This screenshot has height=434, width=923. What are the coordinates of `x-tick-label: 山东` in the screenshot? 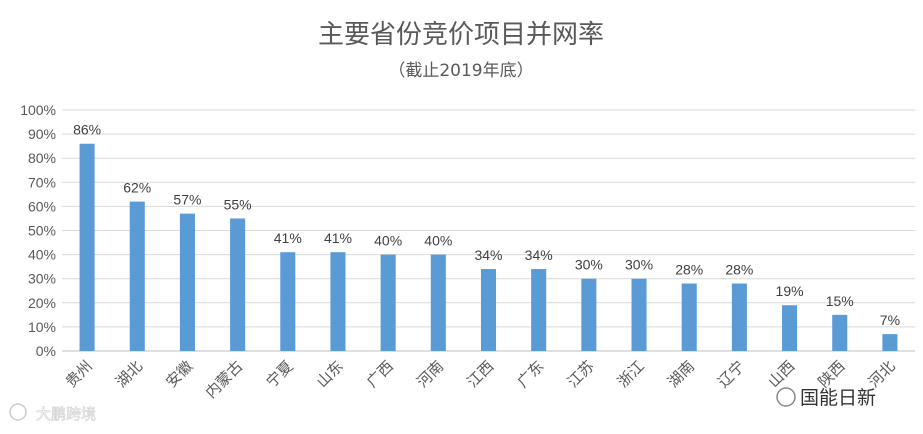 It's located at (330, 374).